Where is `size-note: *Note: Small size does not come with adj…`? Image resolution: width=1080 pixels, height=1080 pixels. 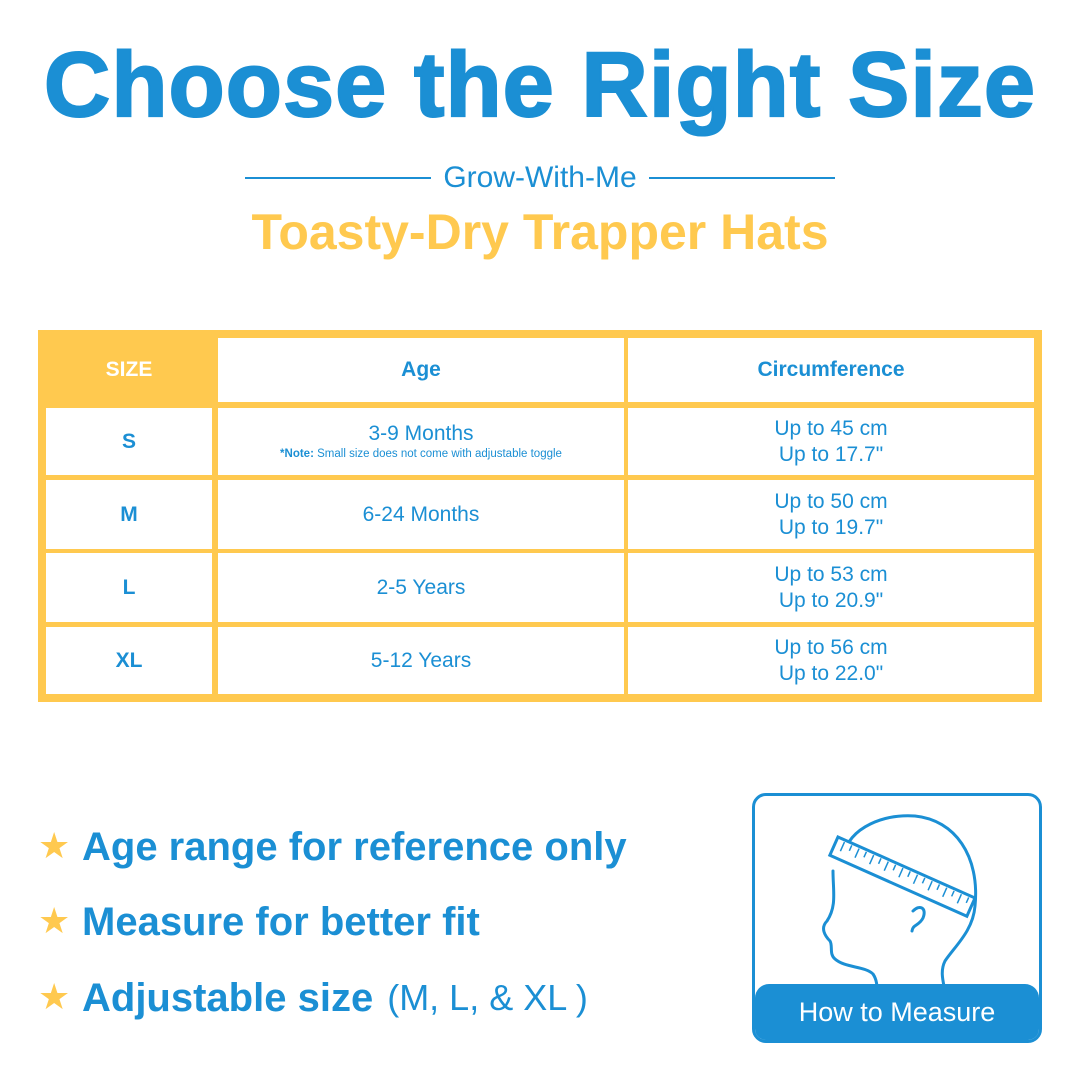
size-note: *Note: Small size does not come with adj… is located at coordinates (421, 454).